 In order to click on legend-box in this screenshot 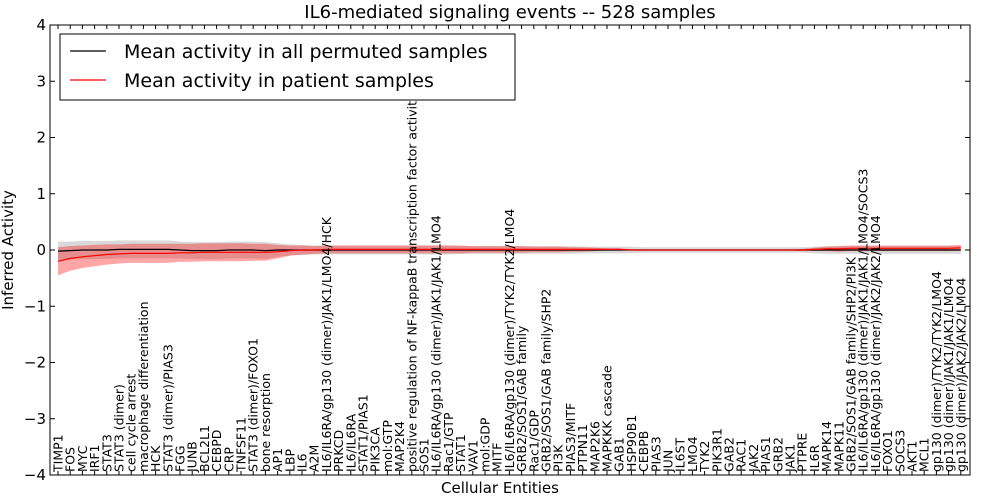, I will do `click(287, 67)`.